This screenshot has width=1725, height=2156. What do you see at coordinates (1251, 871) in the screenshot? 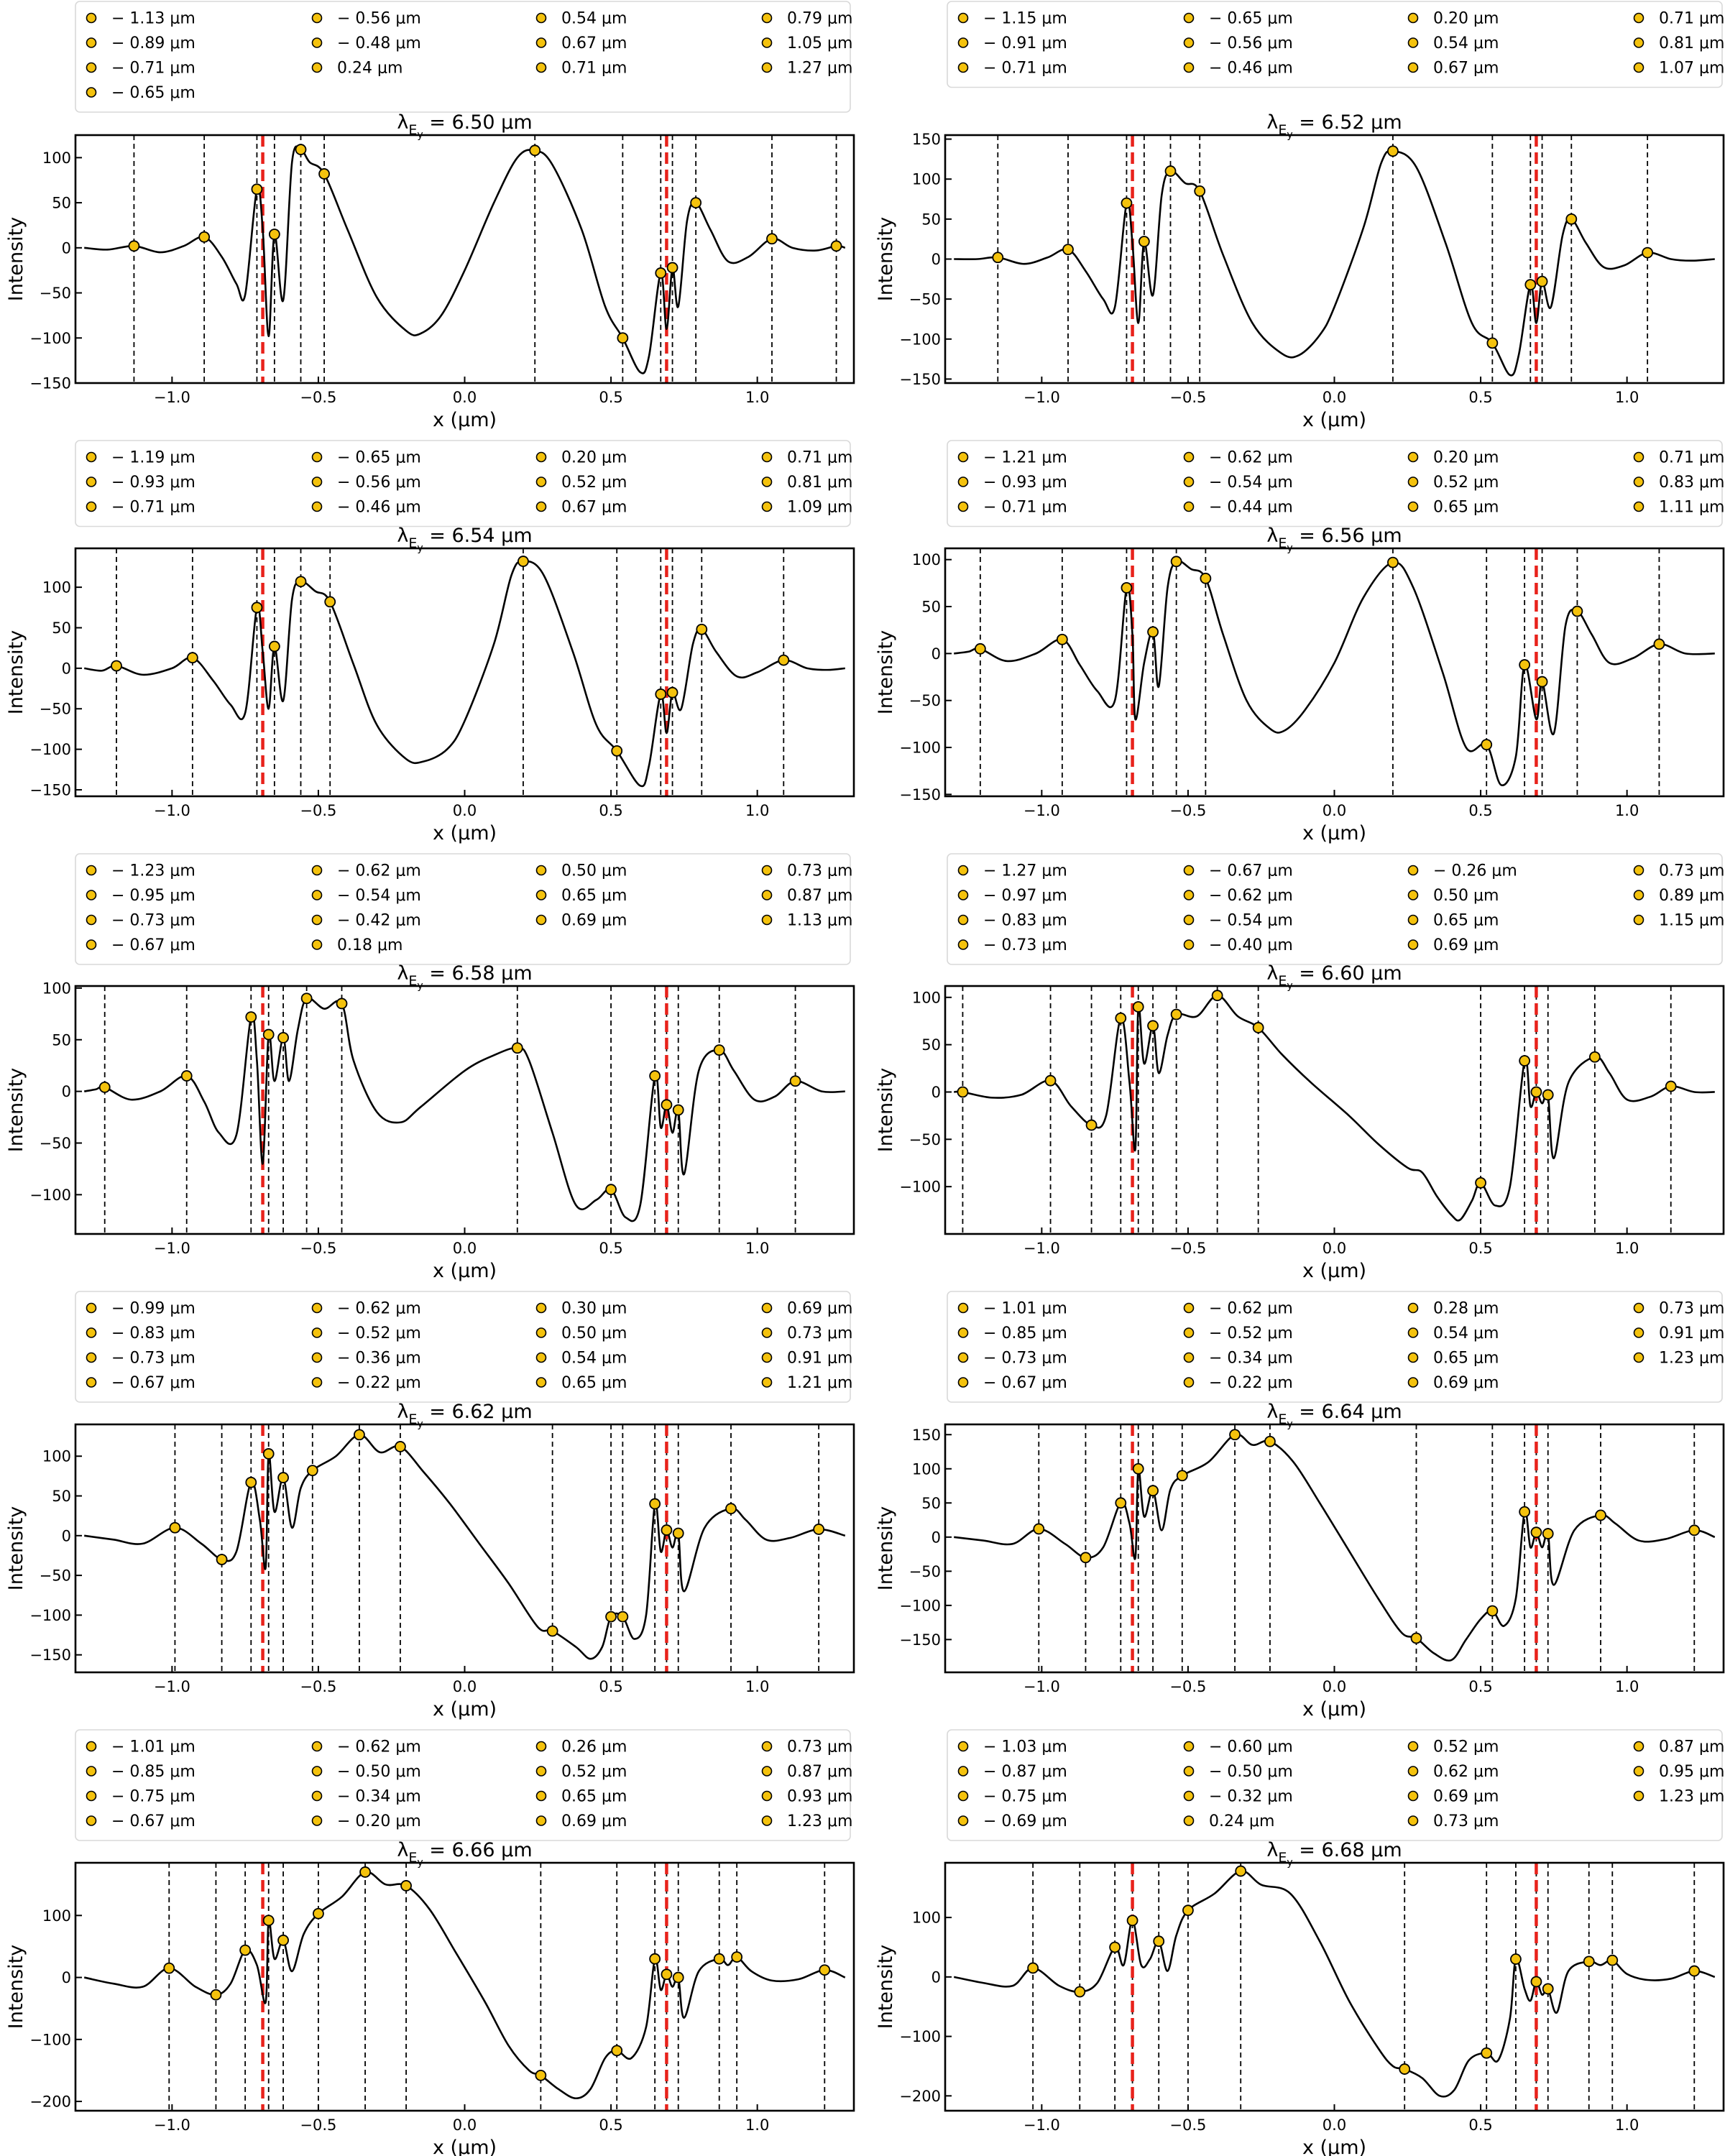
I see `legend-entry: − 0.67 μm` at bounding box center [1251, 871].